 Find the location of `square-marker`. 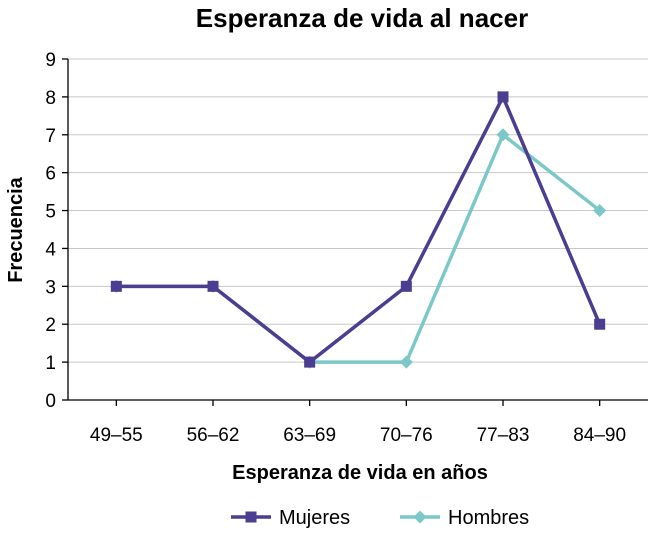

square-marker is located at coordinates (251, 517).